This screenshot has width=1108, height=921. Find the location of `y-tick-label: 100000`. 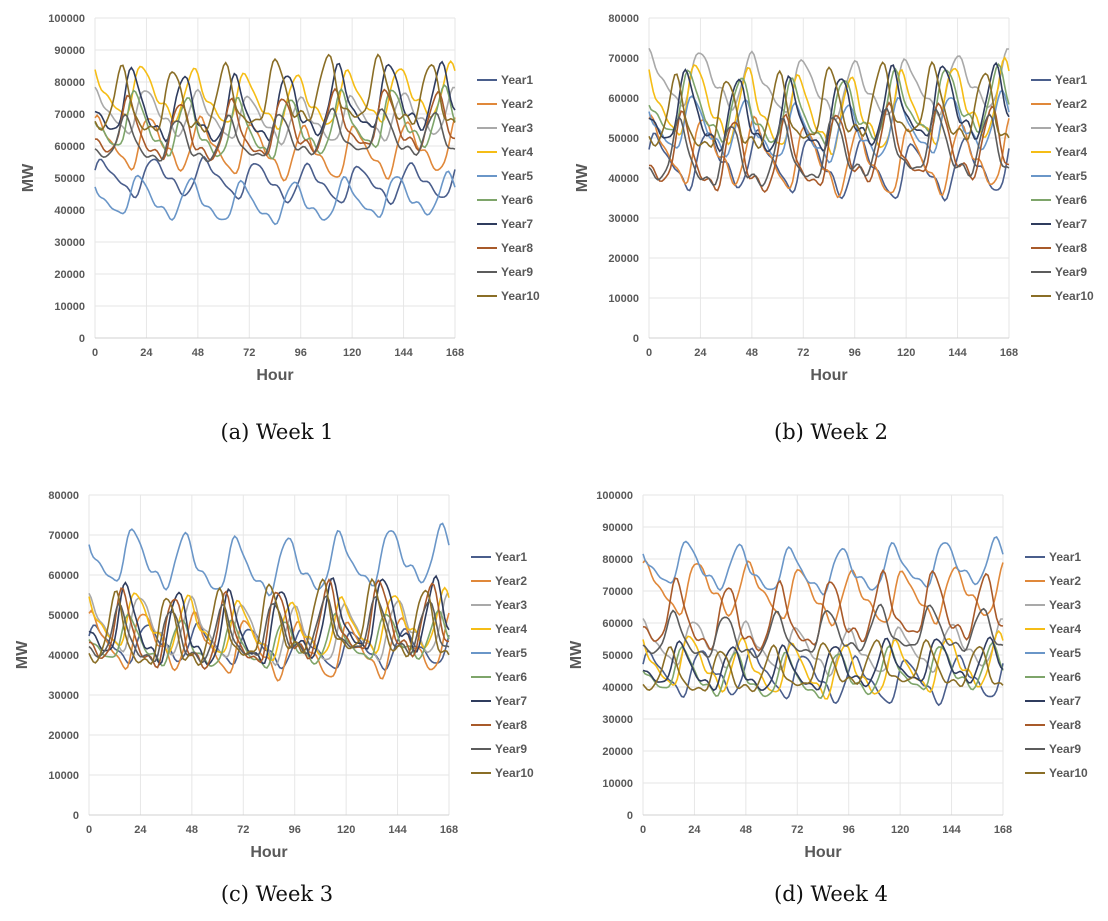

y-tick-label: 100000 is located at coordinates (614, 496).